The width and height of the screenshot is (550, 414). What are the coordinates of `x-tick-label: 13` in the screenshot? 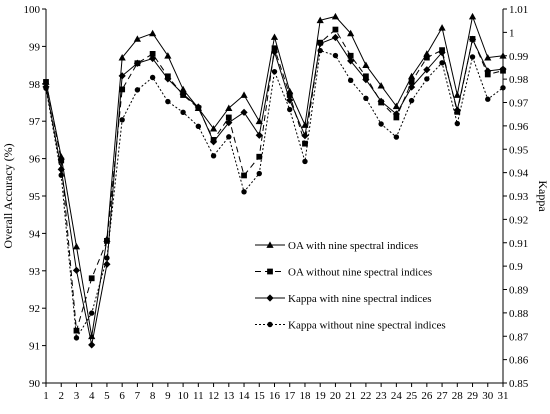 It's located at (229, 396).